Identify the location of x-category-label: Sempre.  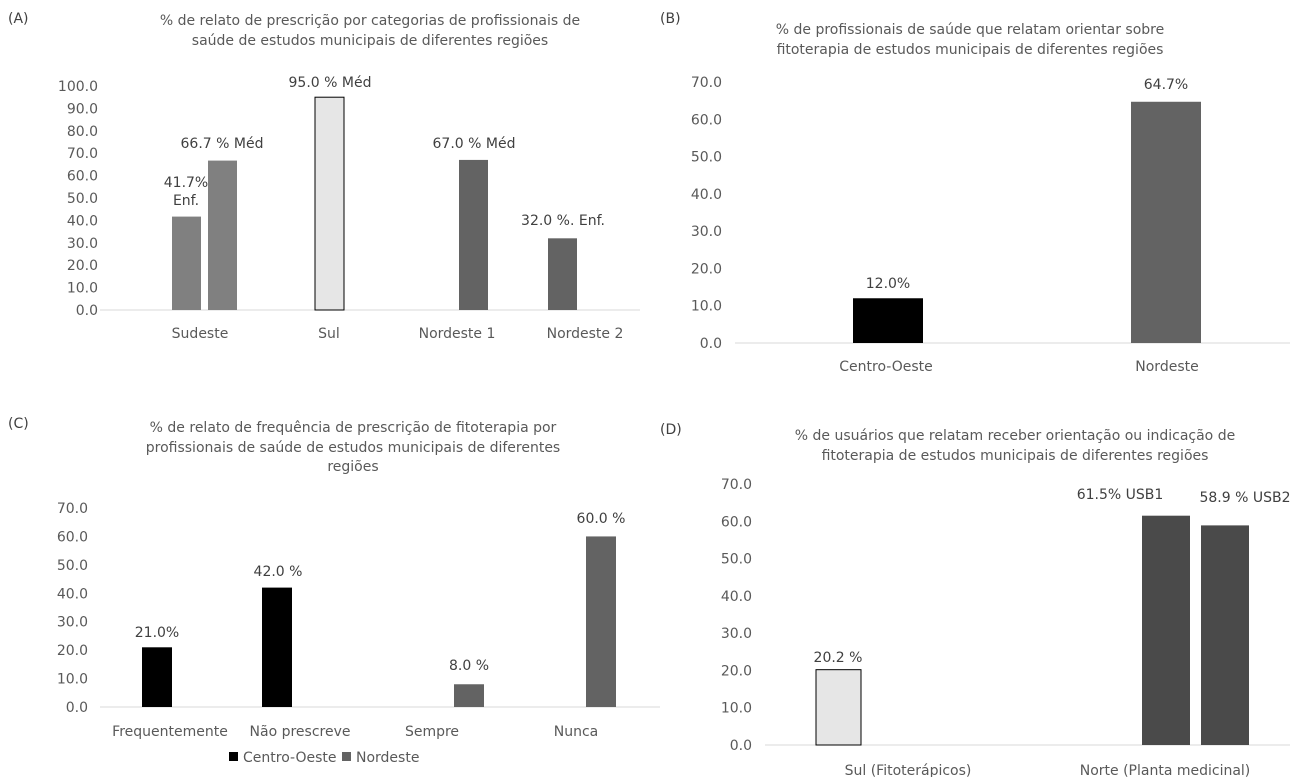
(432, 732).